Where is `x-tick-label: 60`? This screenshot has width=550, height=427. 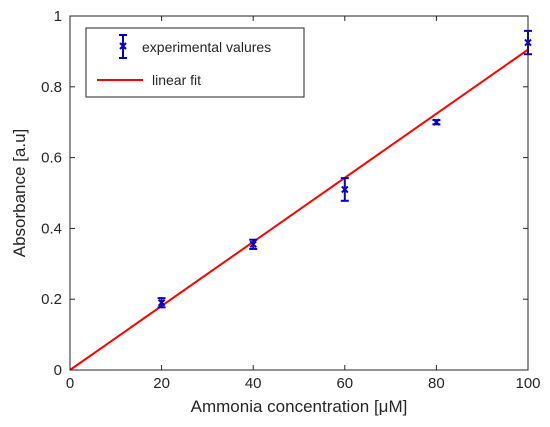 x-tick-label: 60 is located at coordinates (344, 383).